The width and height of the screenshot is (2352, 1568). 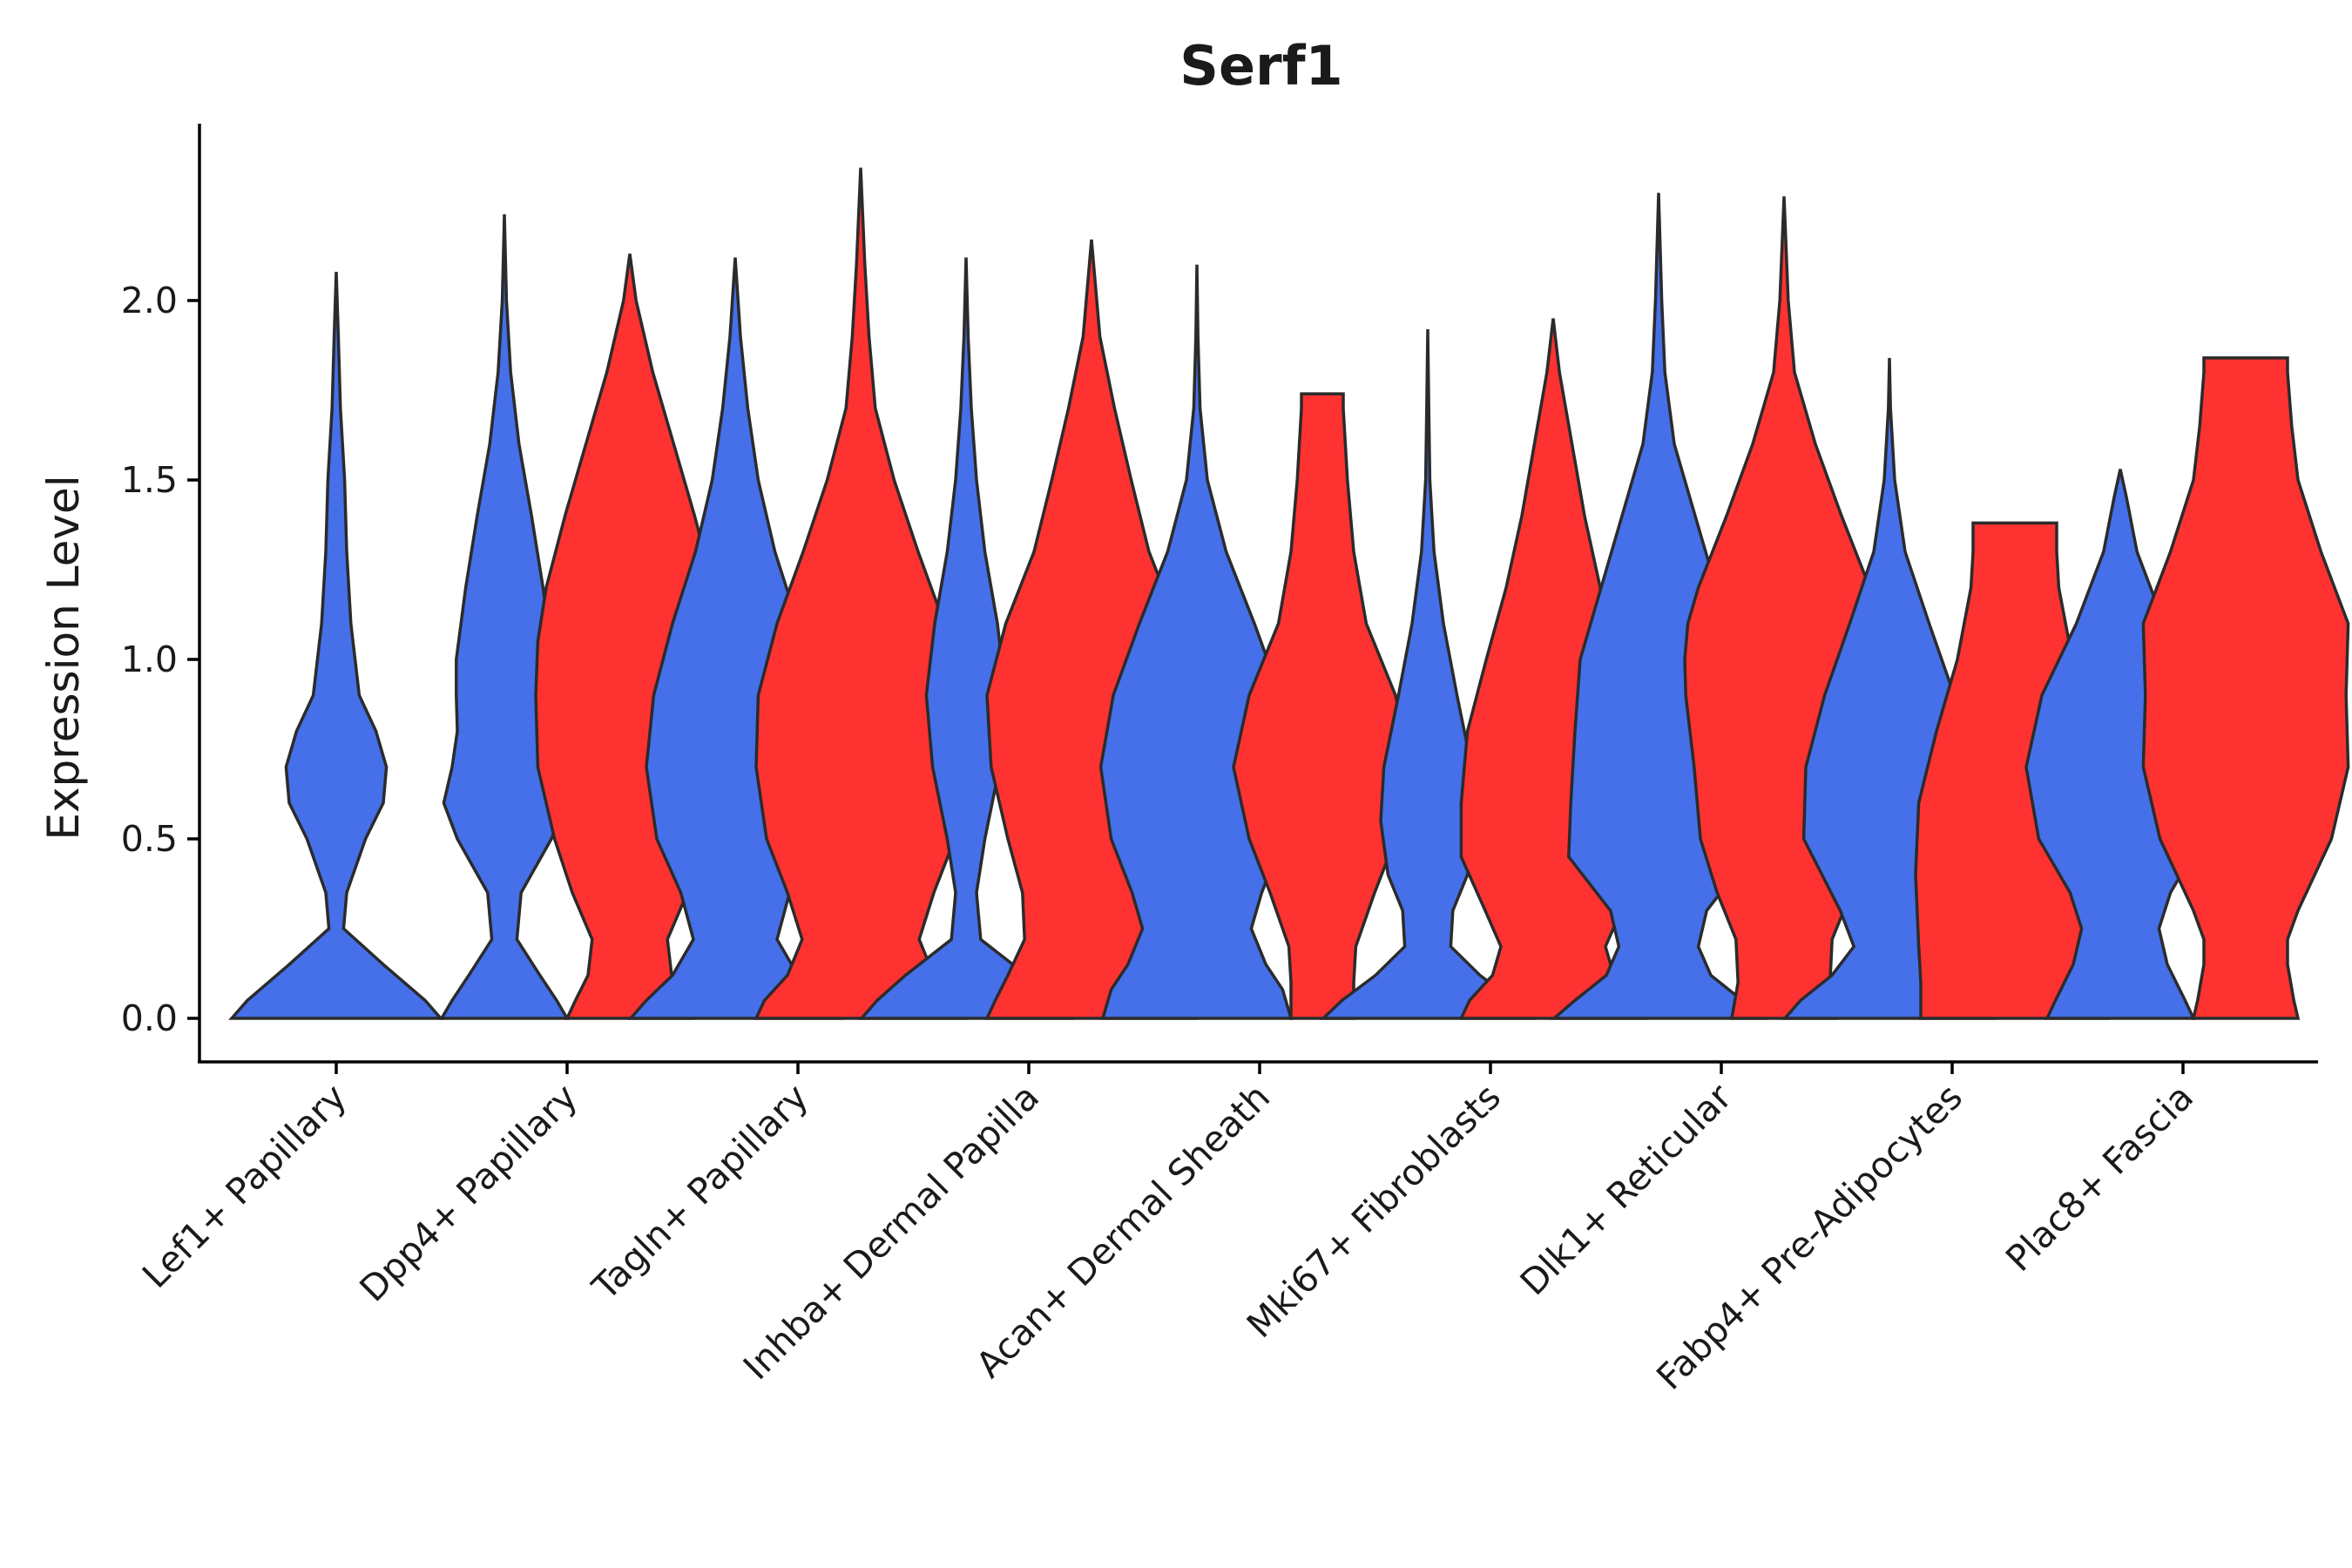 I want to click on x-tick-label: Lef1+ Papillary, so click(x=245, y=1186).